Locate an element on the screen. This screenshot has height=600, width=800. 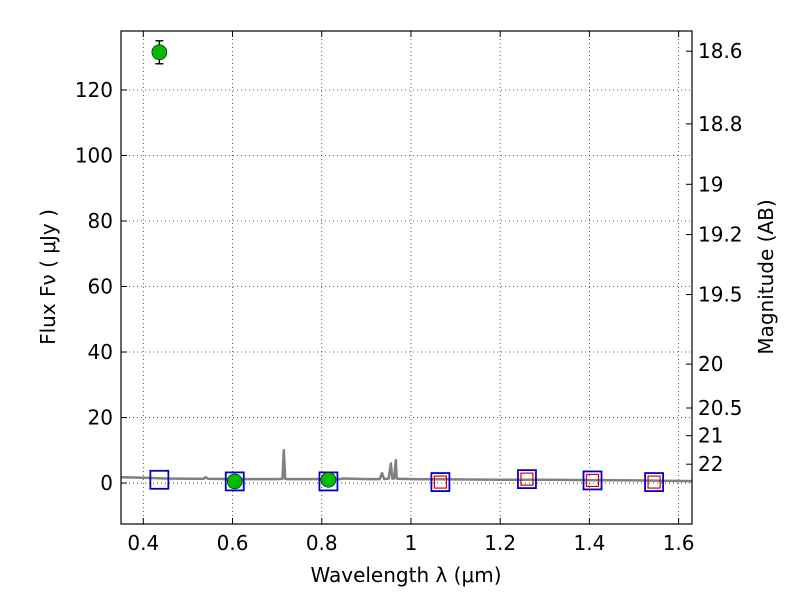
mag-tick-label: 19.2 is located at coordinates (720, 235).